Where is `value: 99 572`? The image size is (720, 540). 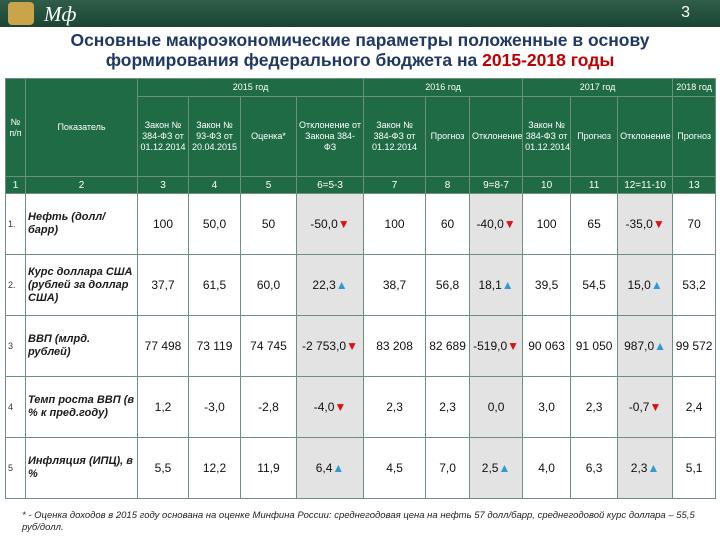
value: 99 572 is located at coordinates (694, 346).